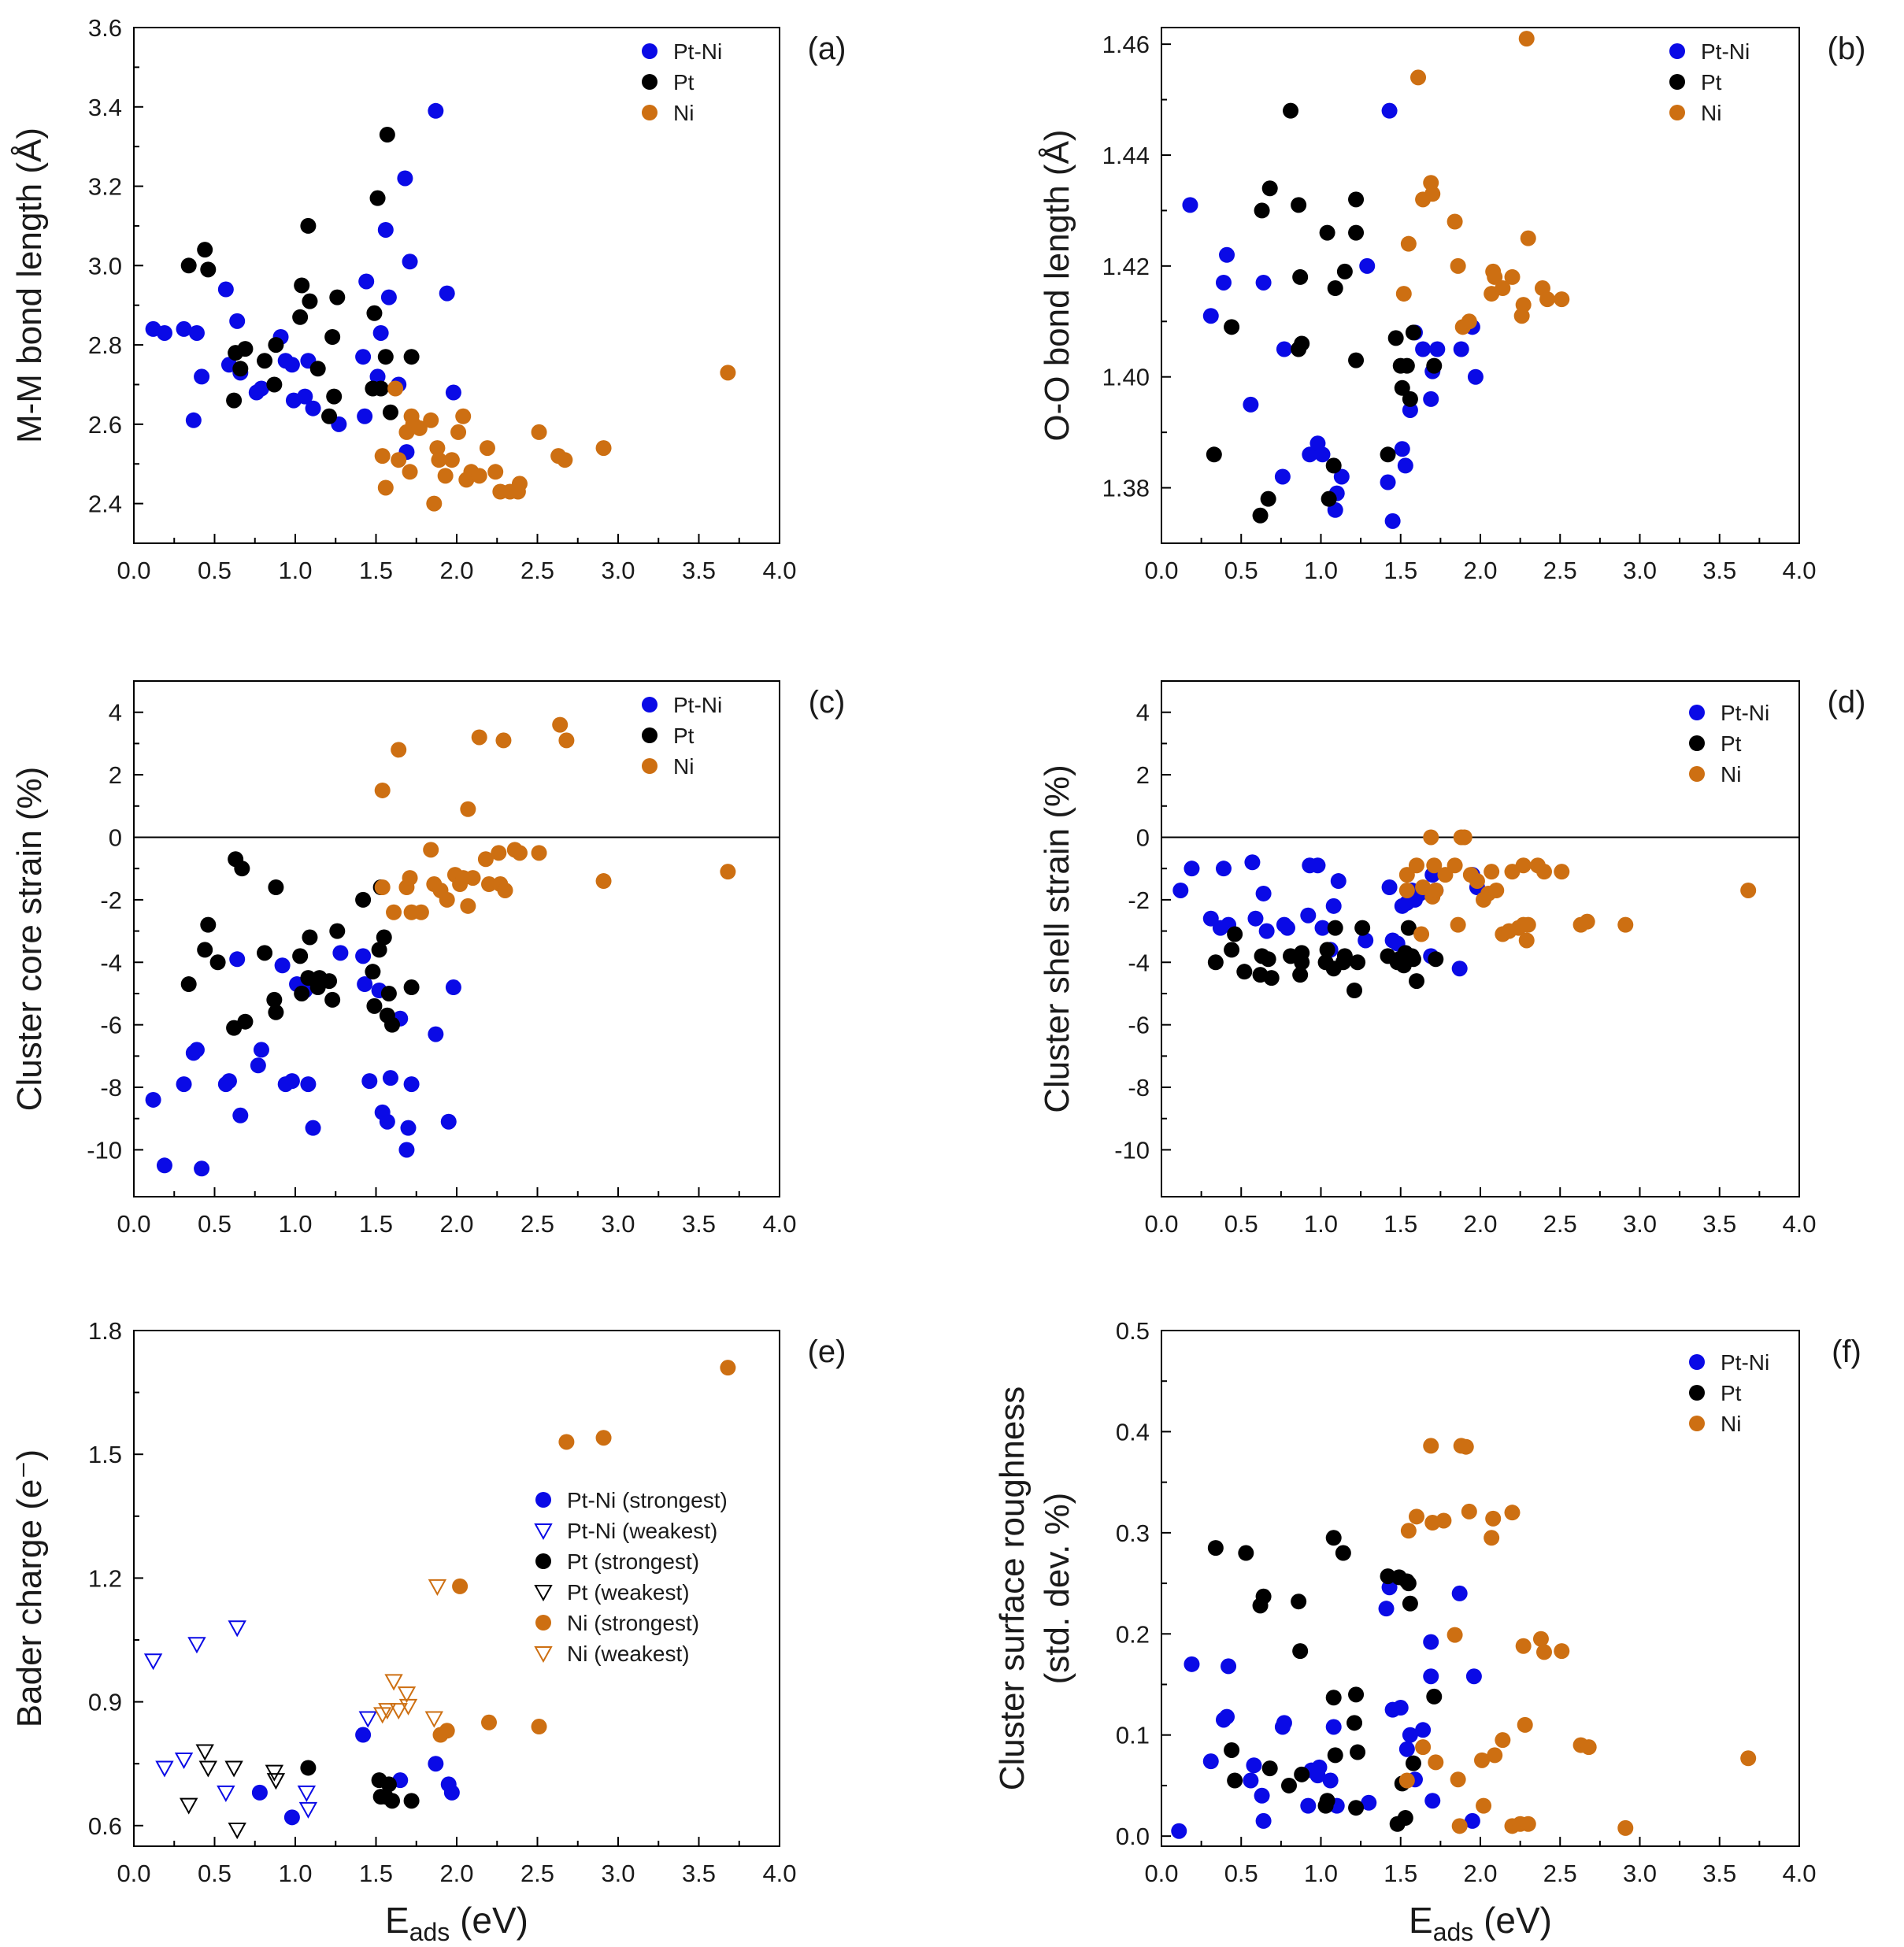 The height and width of the screenshot is (1947, 1904). Describe the element at coordinates (376, 1873) in the screenshot. I see `x-tick-label: 1.5` at that location.